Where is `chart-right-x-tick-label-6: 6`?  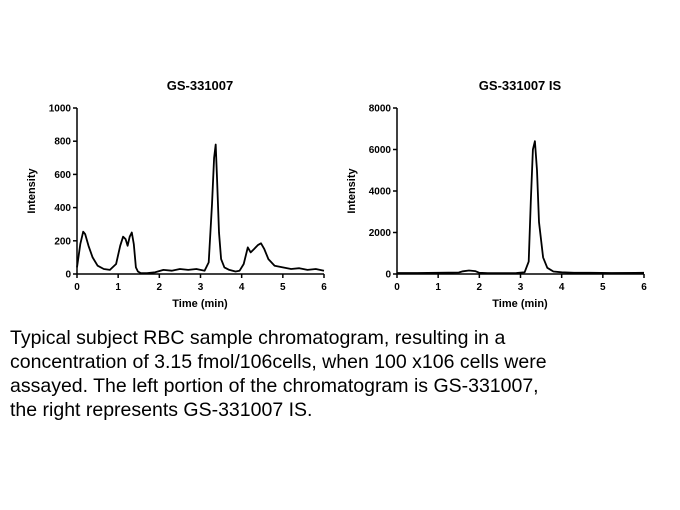
chart-right-x-tick-label-6: 6 is located at coordinates (644, 287).